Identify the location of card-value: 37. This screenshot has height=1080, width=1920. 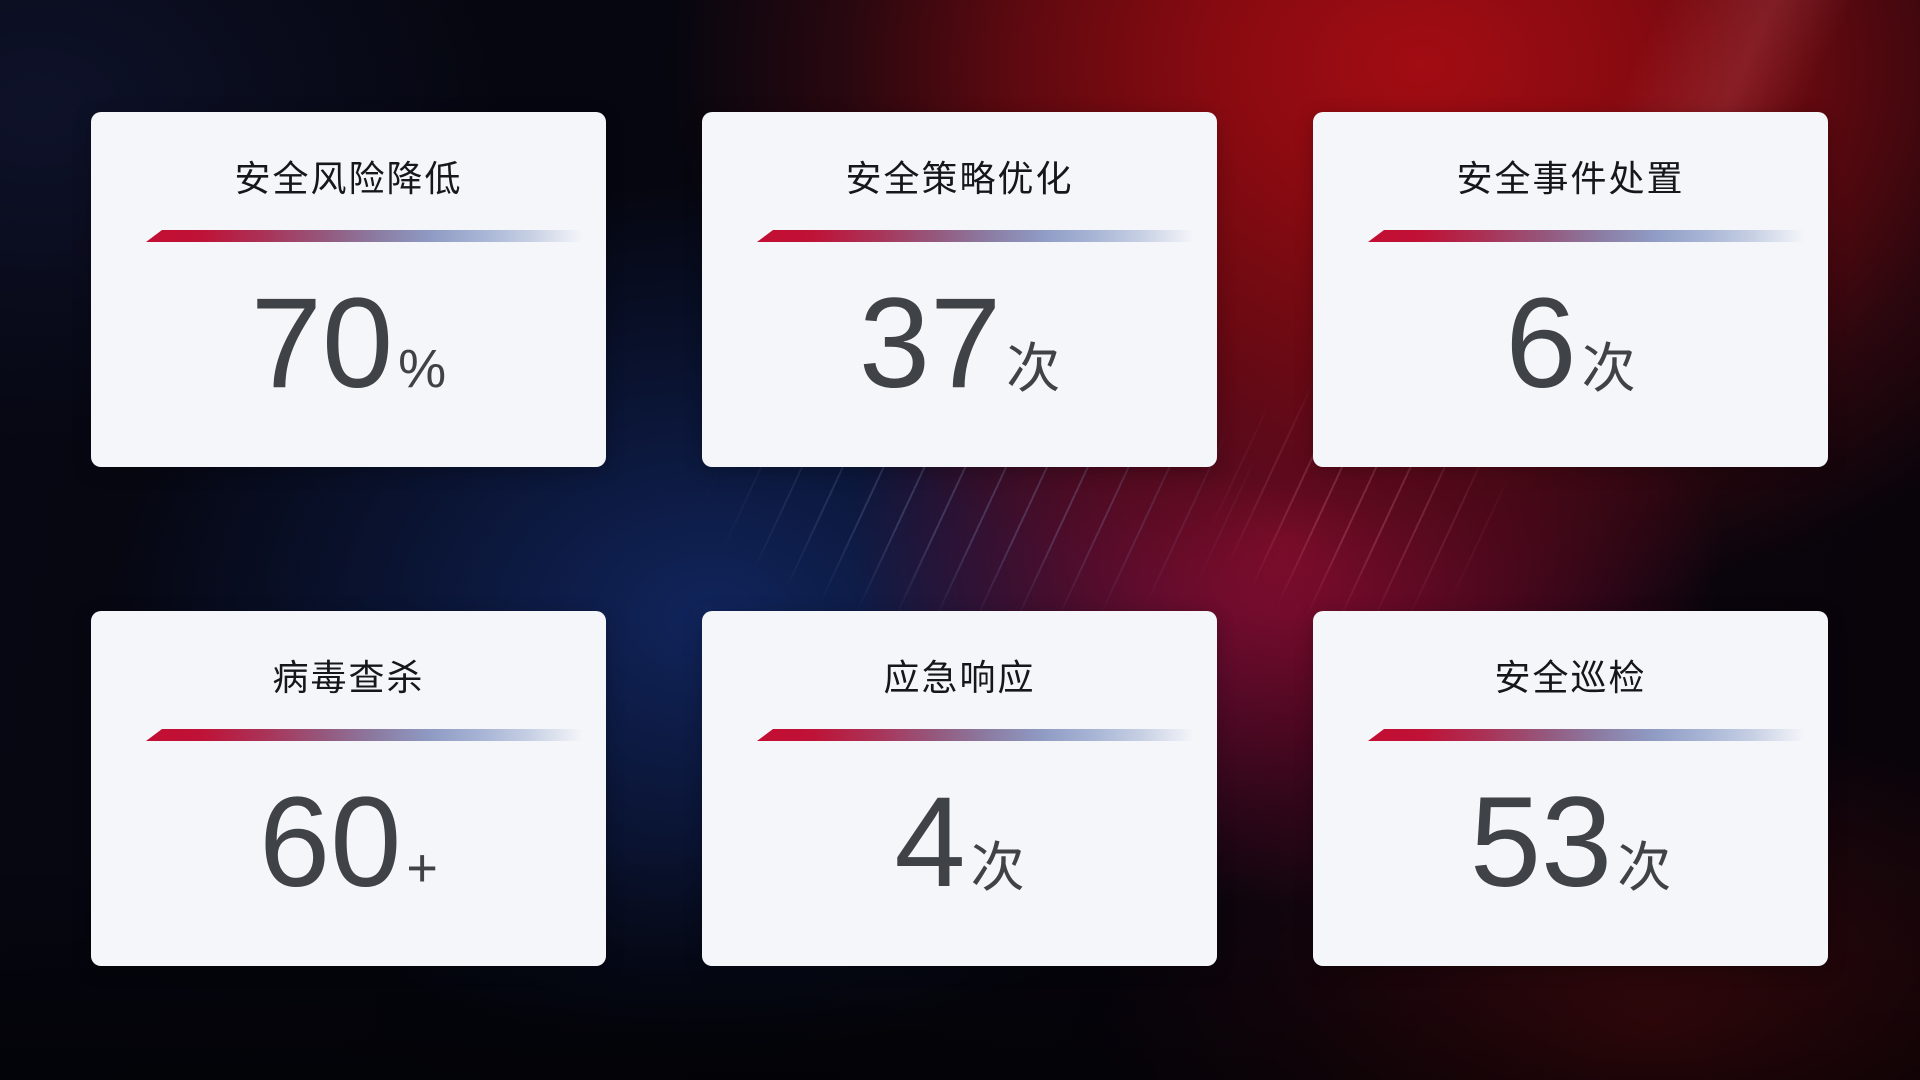
(930, 343).